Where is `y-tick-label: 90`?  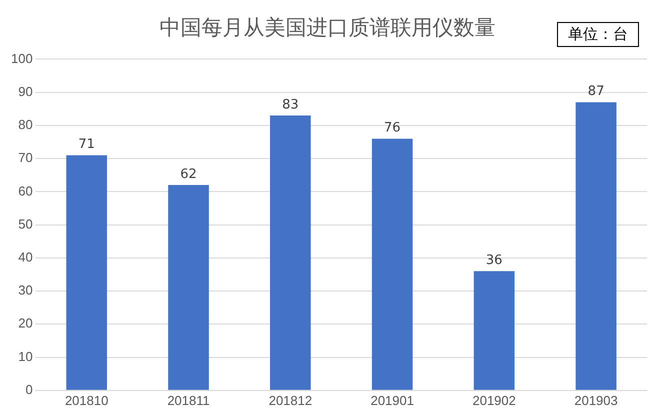
y-tick-label: 90 is located at coordinates (25, 91).